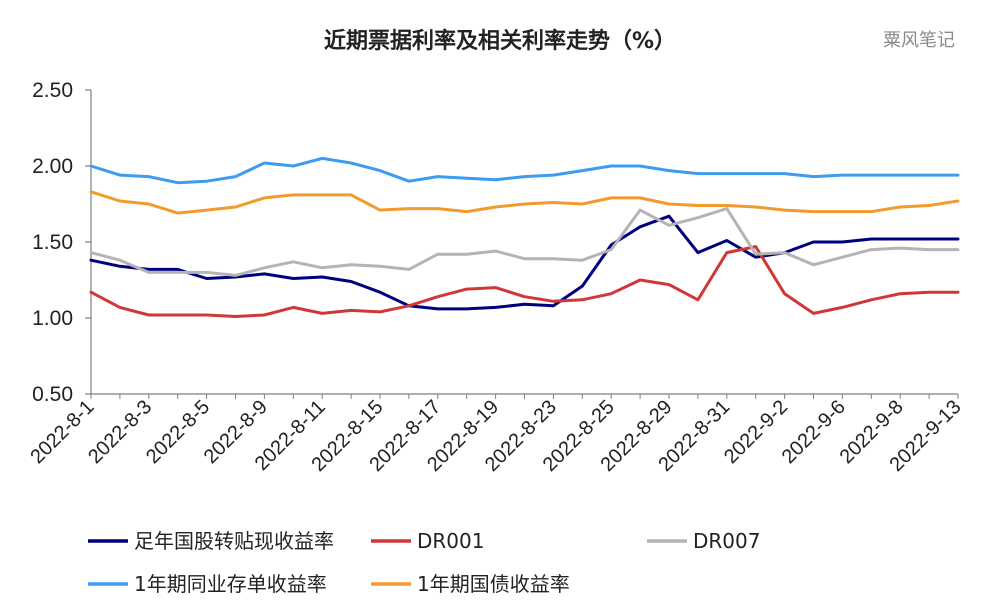 This screenshot has width=1001, height=614. What do you see at coordinates (52, 394) in the screenshot?
I see `y-tick-label: 0.50` at bounding box center [52, 394].